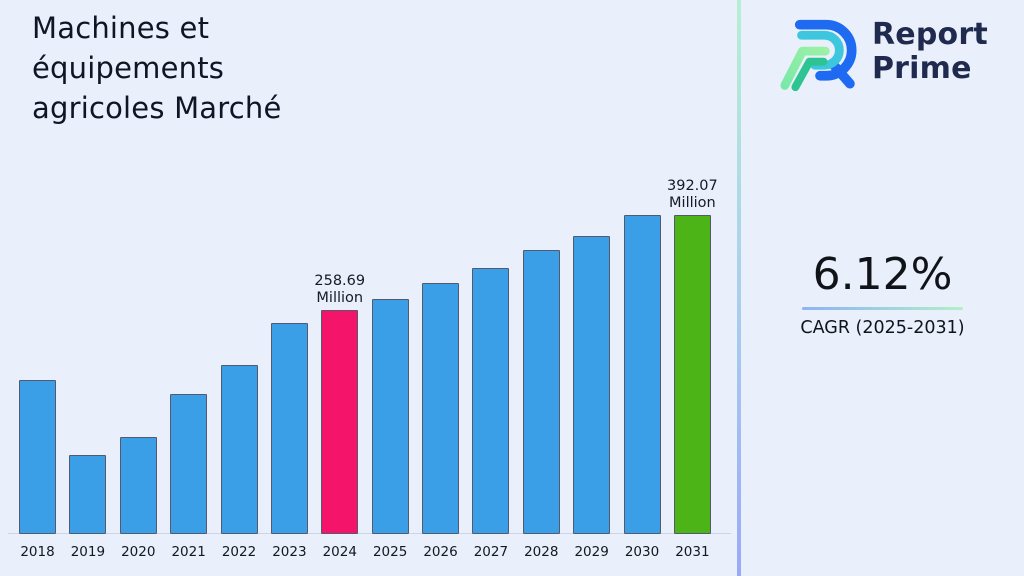 The height and width of the screenshot is (576, 1024). What do you see at coordinates (692, 374) in the screenshot?
I see `bar-2031` at bounding box center [692, 374].